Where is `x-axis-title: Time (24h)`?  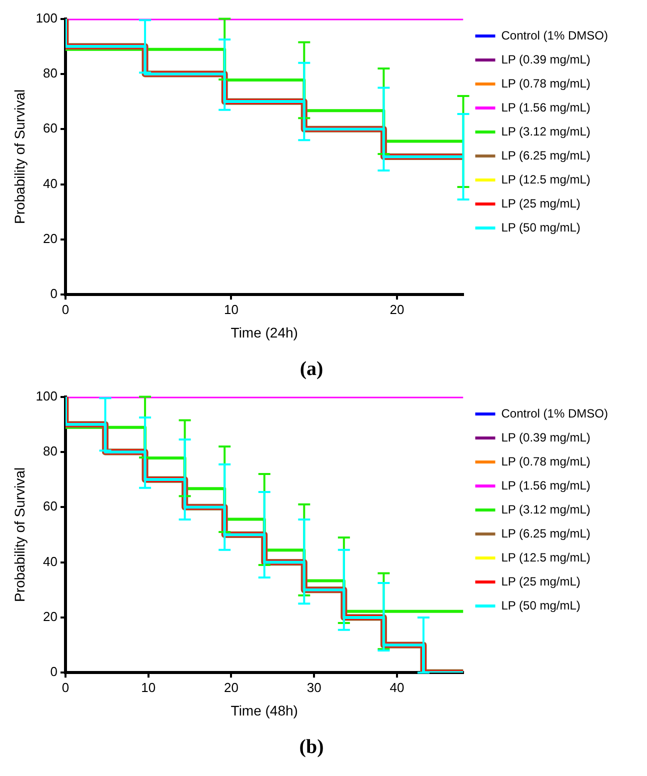
x-axis-title: Time (24h) is located at coordinates (264, 332).